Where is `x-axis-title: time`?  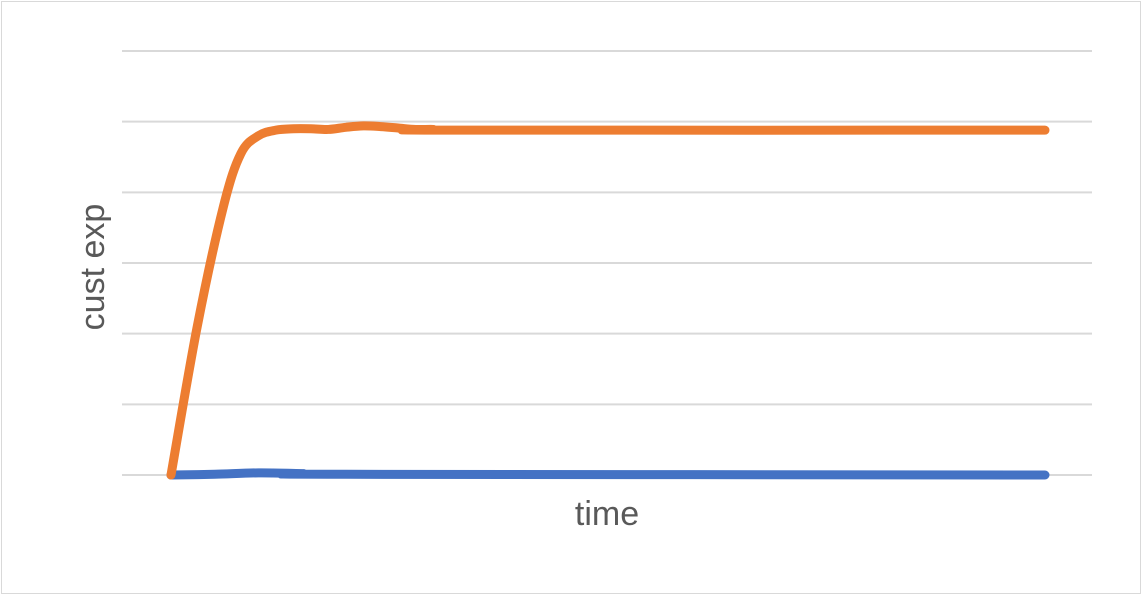
x-axis-title: time is located at coordinates (607, 514).